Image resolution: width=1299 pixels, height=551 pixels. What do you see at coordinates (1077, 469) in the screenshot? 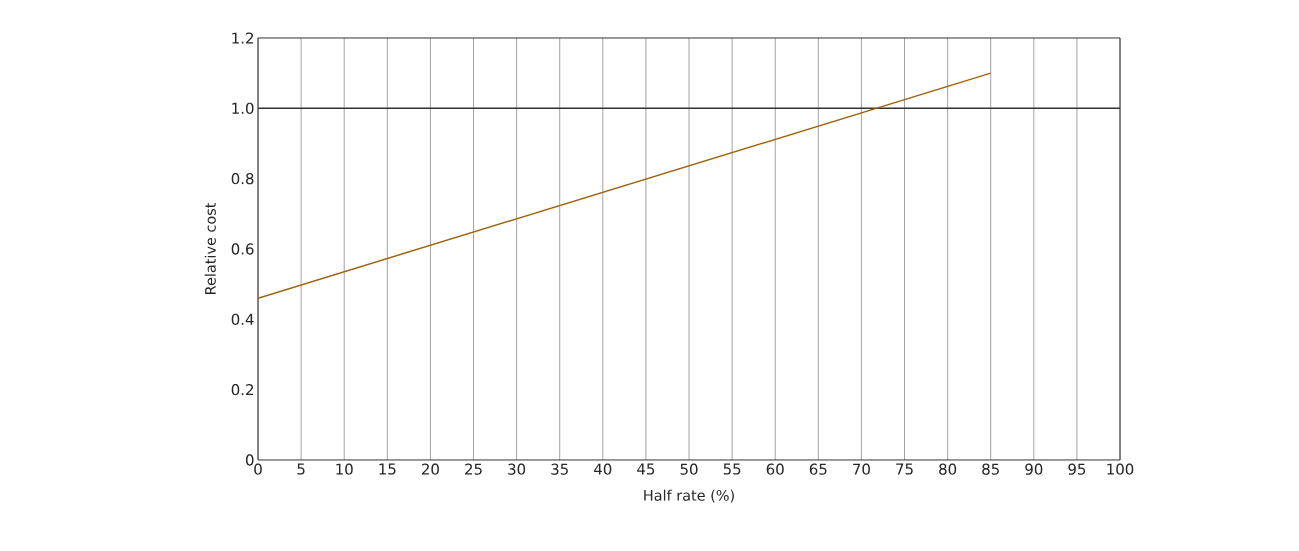
I see `x-tick-label: 95` at bounding box center [1077, 469].